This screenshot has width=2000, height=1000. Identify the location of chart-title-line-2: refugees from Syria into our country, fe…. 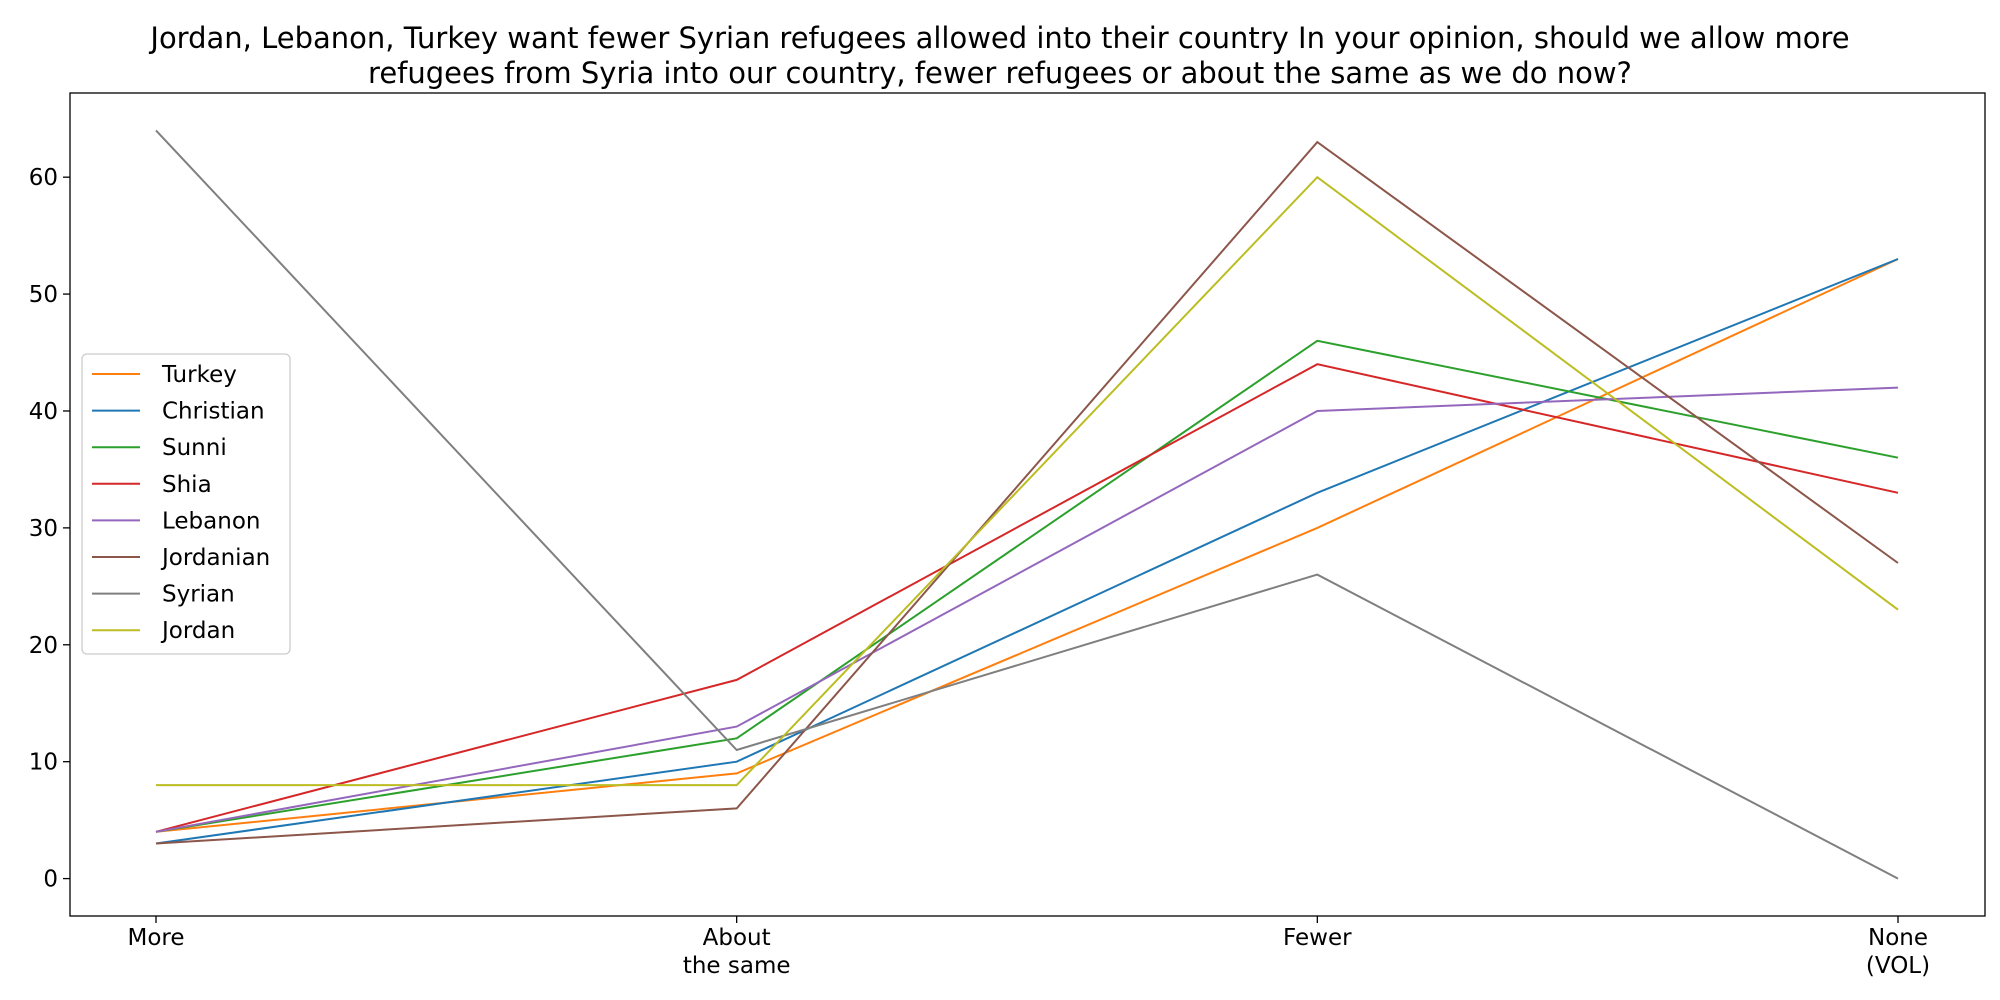
(1000, 73).